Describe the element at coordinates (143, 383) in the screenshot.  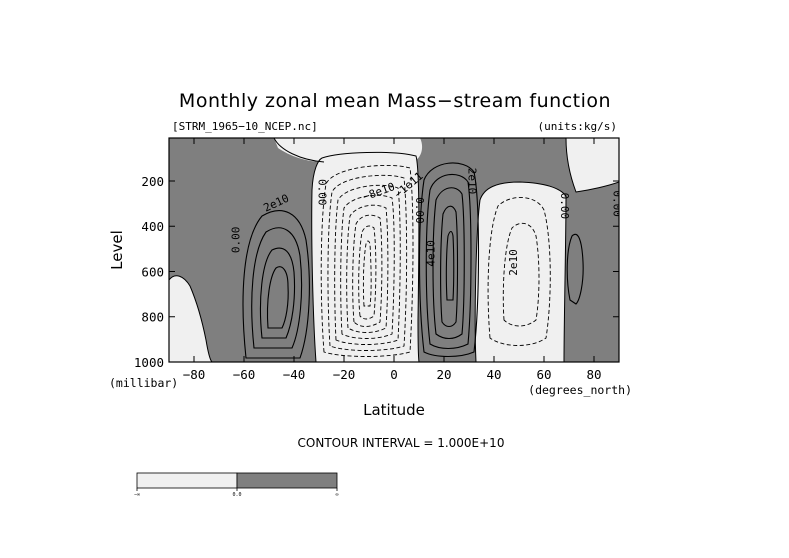
I see `y-unit-label: (millibar)` at that location.